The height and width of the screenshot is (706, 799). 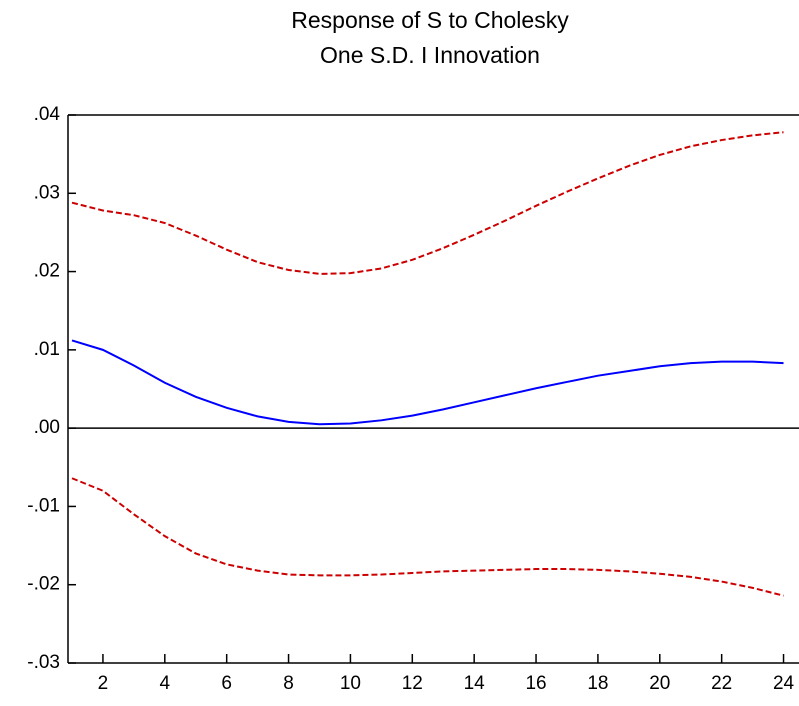 I want to click on x-tick-label: 6, so click(x=226, y=683).